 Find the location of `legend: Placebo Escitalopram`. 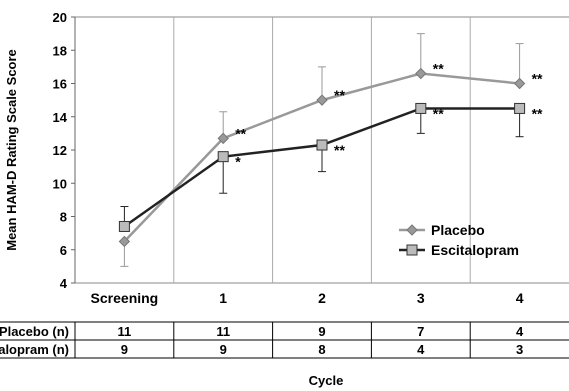

legend: Placebo Escitalopram is located at coordinates (459, 240).